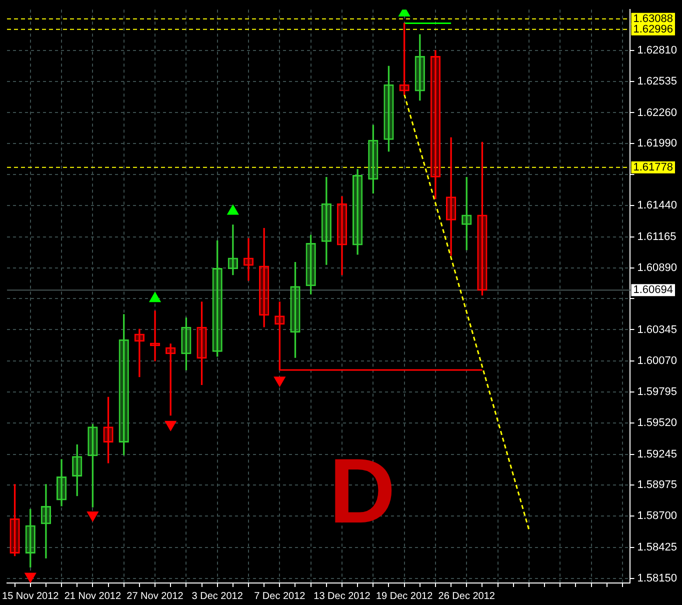  What do you see at coordinates (657, 454) in the screenshot?
I see `y-tick-label: 1.59245` at bounding box center [657, 454].